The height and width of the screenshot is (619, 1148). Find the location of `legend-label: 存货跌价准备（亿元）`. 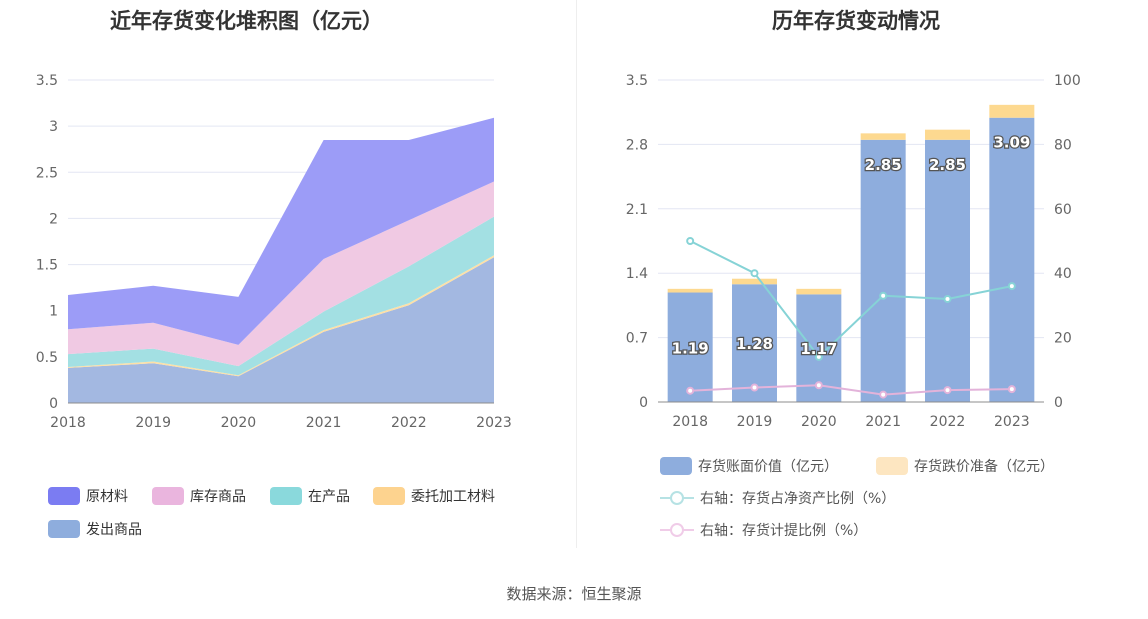

legend-label: 存货跌价准备（亿元） is located at coordinates (984, 467).